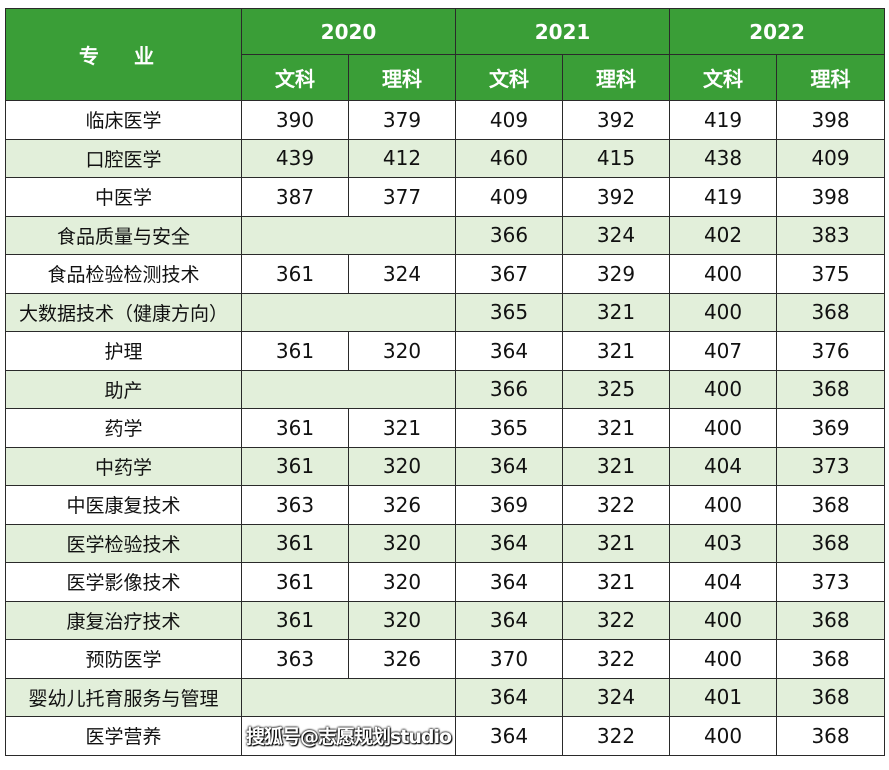  What do you see at coordinates (402, 120) in the screenshot?
I see `score-cell-2020-science: 379` at bounding box center [402, 120].